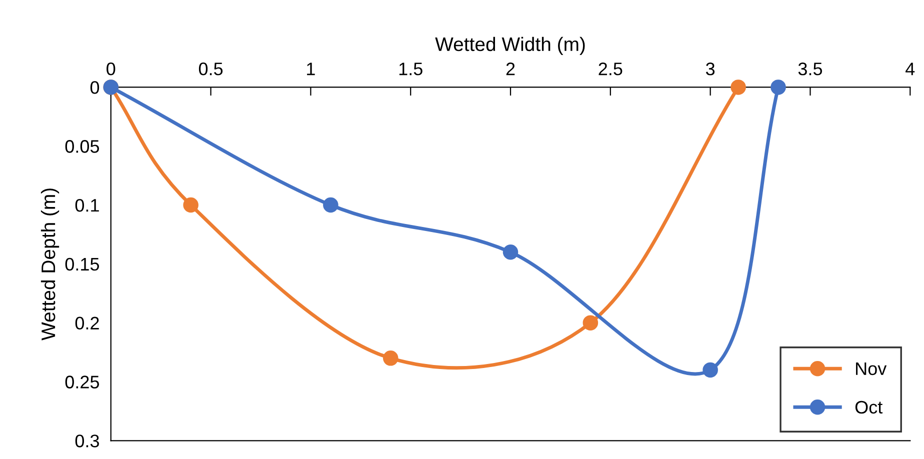  What do you see at coordinates (510, 45) in the screenshot?
I see `x-axis-title: Wetted Width (m)` at bounding box center [510, 45].